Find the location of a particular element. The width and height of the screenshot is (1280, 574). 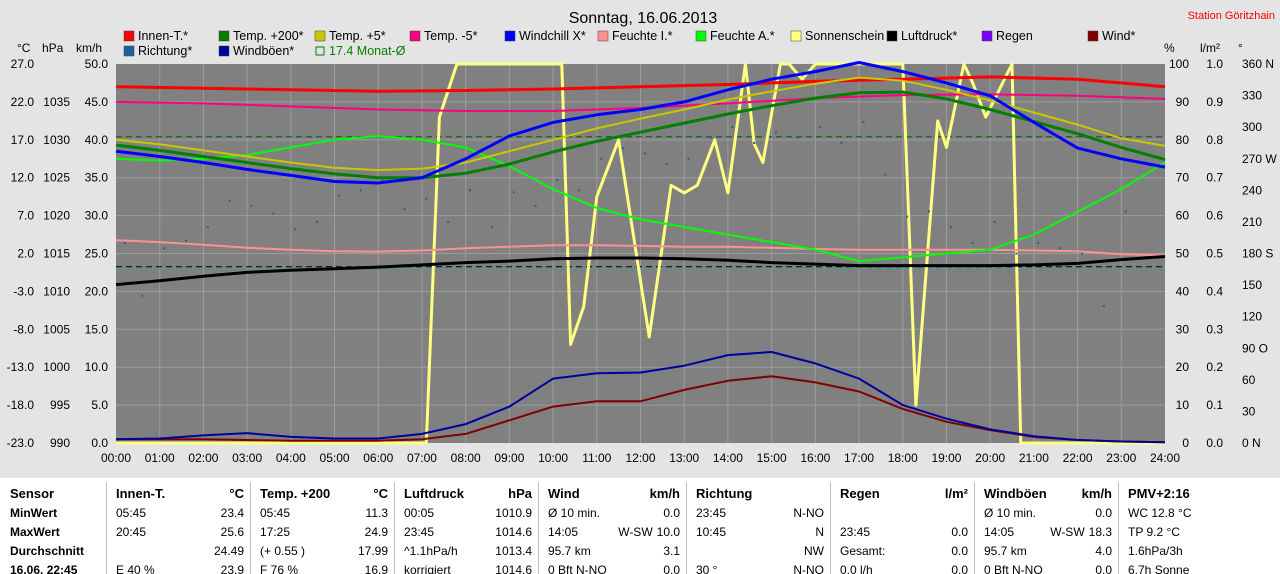

wind-tick-label: 10.0 is located at coordinates (97, 367).